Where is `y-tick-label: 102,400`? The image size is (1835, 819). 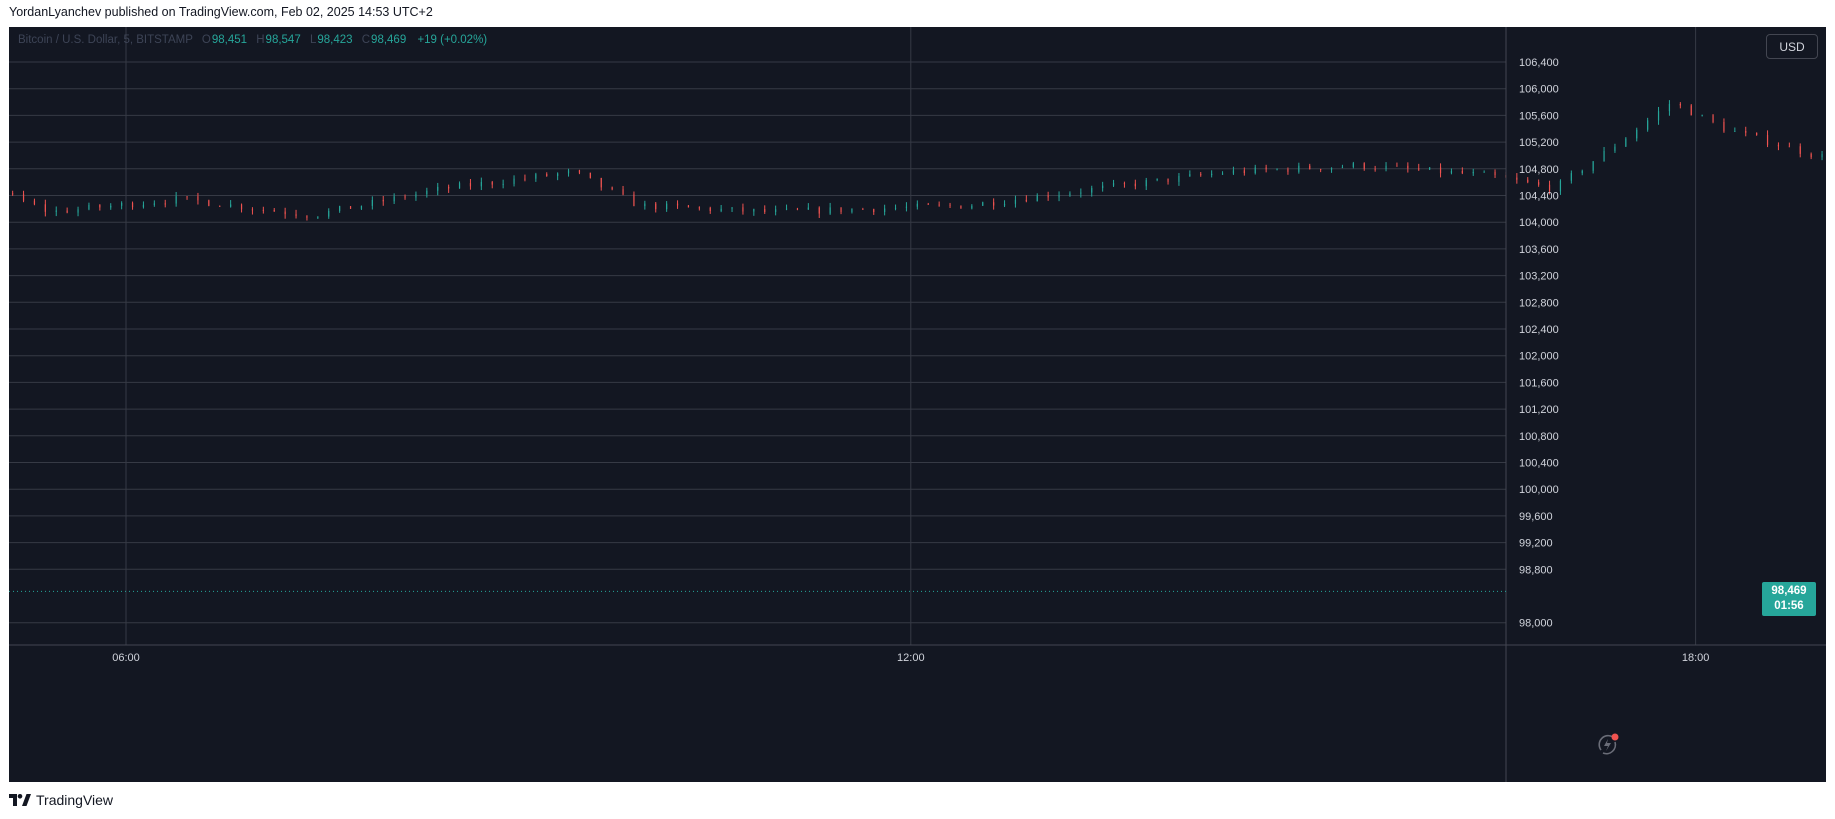 y-tick-label: 102,400 is located at coordinates (1539, 330).